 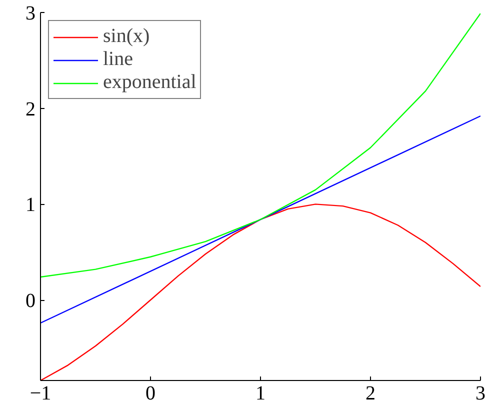 What do you see at coordinates (126, 36) in the screenshot?
I see `legend-label: sin(x)` at bounding box center [126, 36].